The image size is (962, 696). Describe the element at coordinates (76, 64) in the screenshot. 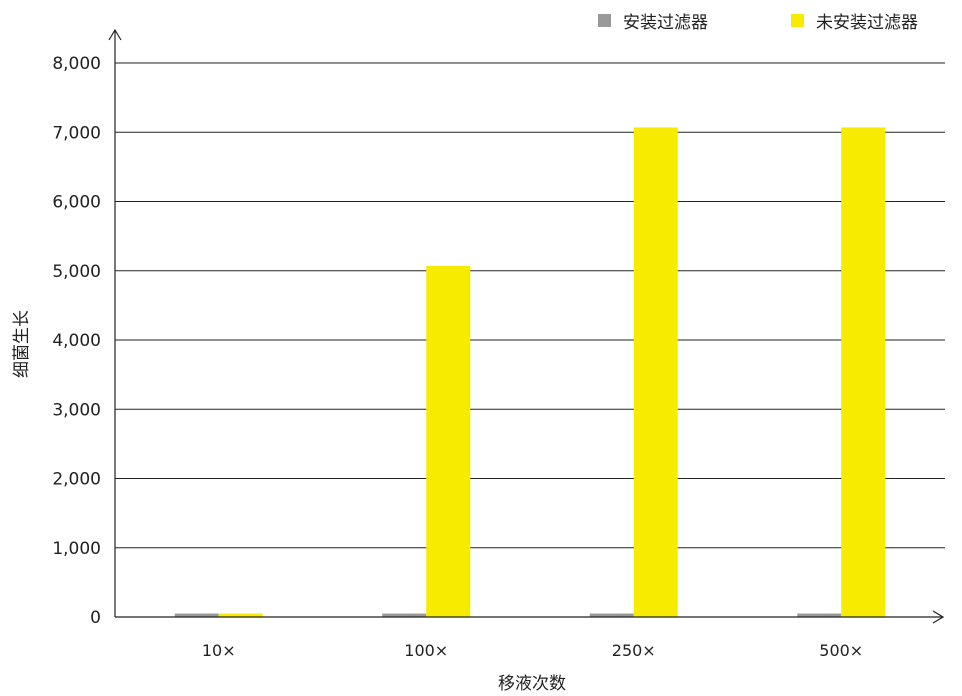

I see `y-tick-label: 8,000` at that location.